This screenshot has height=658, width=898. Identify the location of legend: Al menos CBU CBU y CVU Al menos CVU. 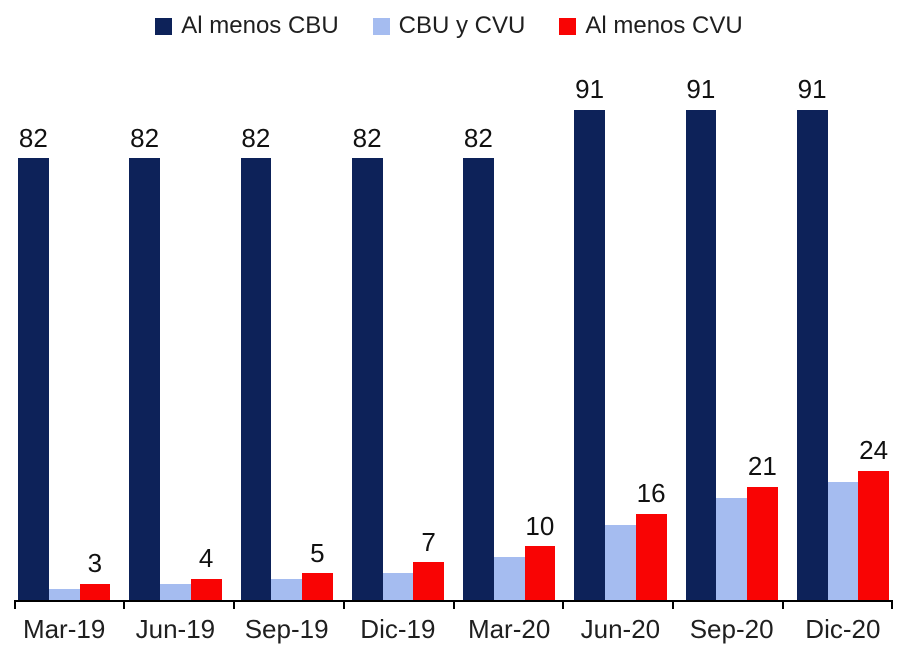
(449, 23).